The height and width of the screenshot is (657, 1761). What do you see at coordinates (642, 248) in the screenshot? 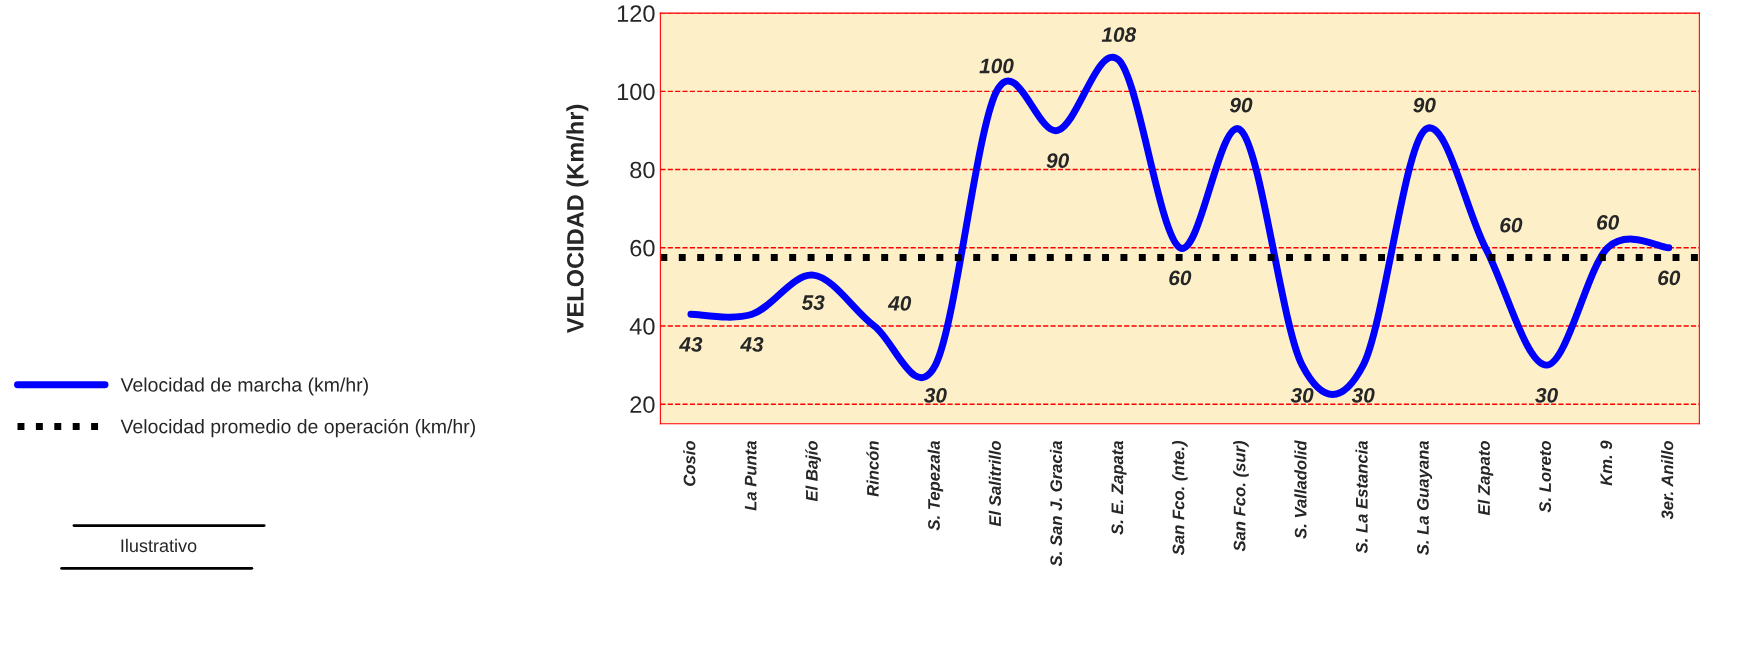
I see `y-tick-label: 60` at bounding box center [642, 248].